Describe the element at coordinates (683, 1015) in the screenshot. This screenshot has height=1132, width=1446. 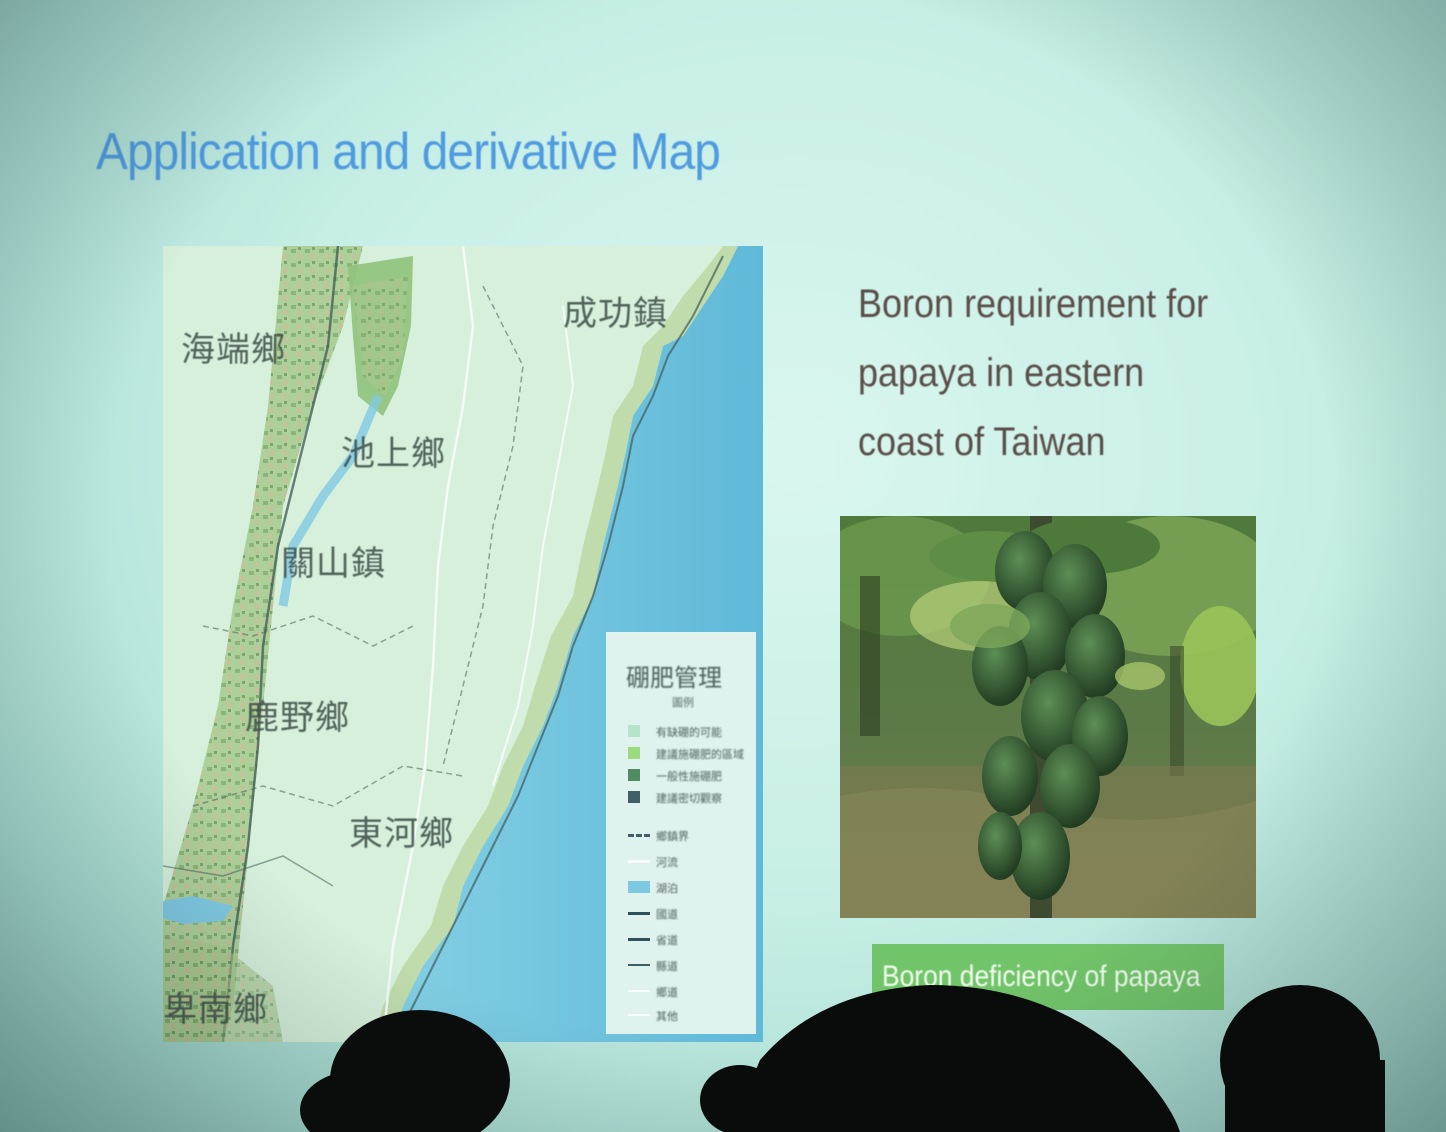
I see `legend-item: 其他` at that location.